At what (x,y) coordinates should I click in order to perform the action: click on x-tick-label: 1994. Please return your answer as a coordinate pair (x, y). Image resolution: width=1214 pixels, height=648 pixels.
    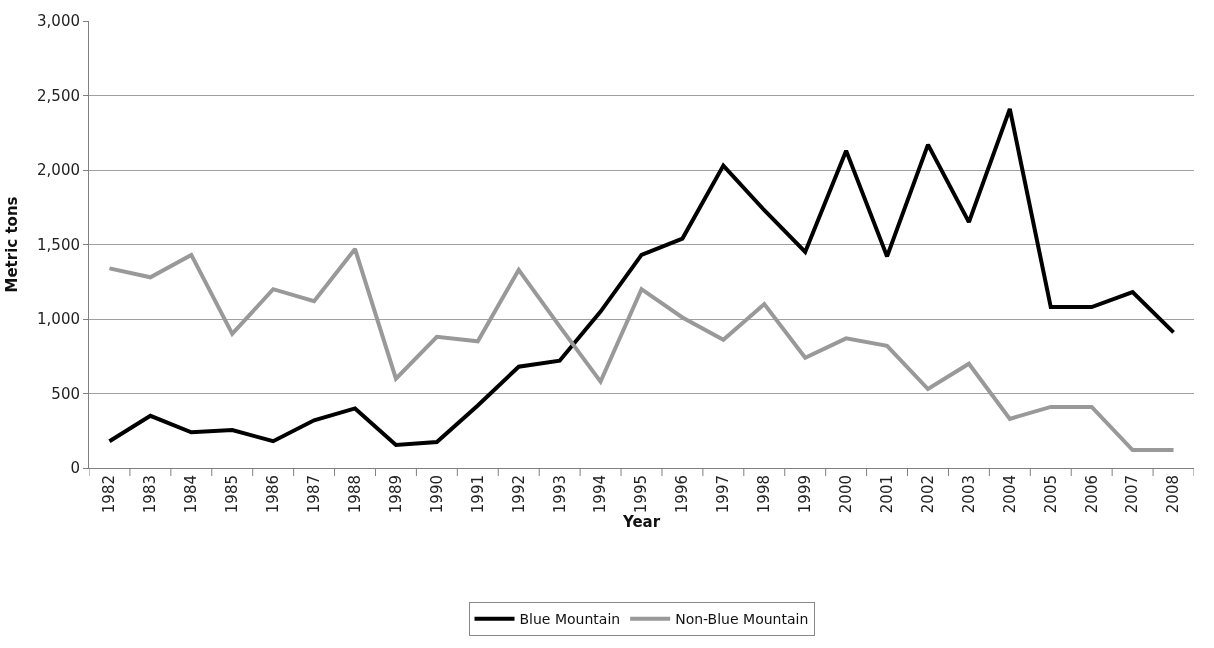
    Looking at the image, I should click on (600, 494).